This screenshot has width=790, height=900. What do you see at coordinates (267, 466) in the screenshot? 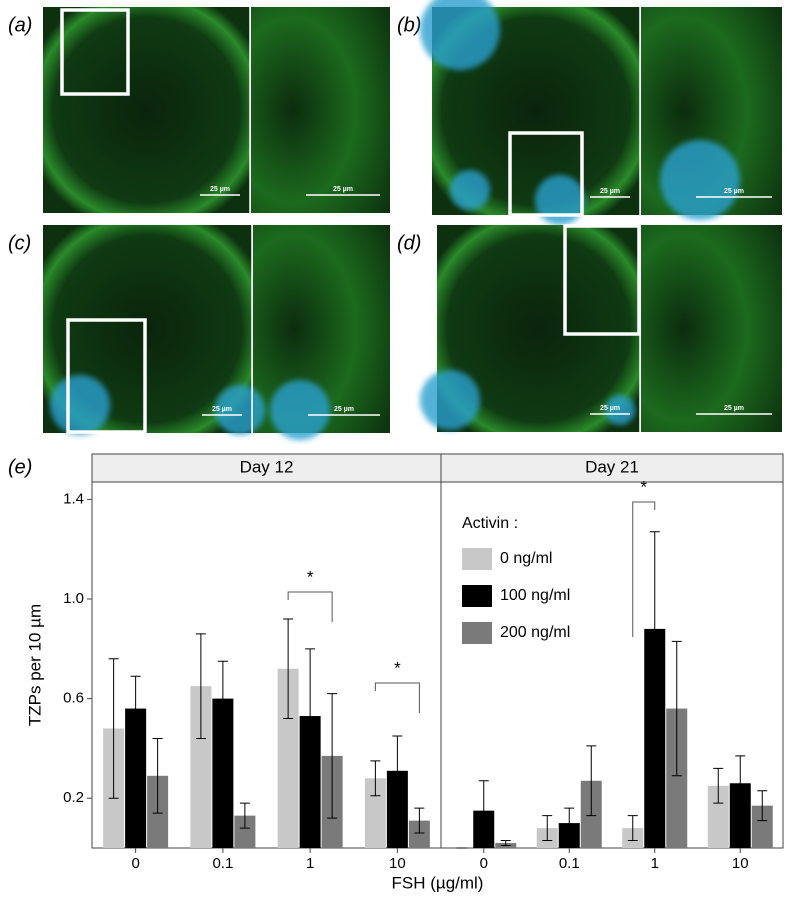
I see `facet-title: Day 12` at bounding box center [267, 466].